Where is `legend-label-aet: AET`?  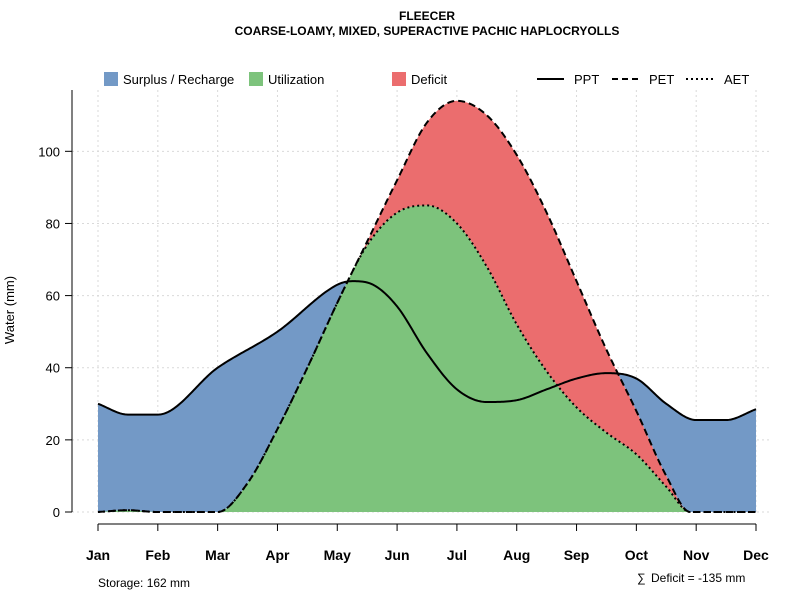 legend-label-aet: AET is located at coordinates (736, 79).